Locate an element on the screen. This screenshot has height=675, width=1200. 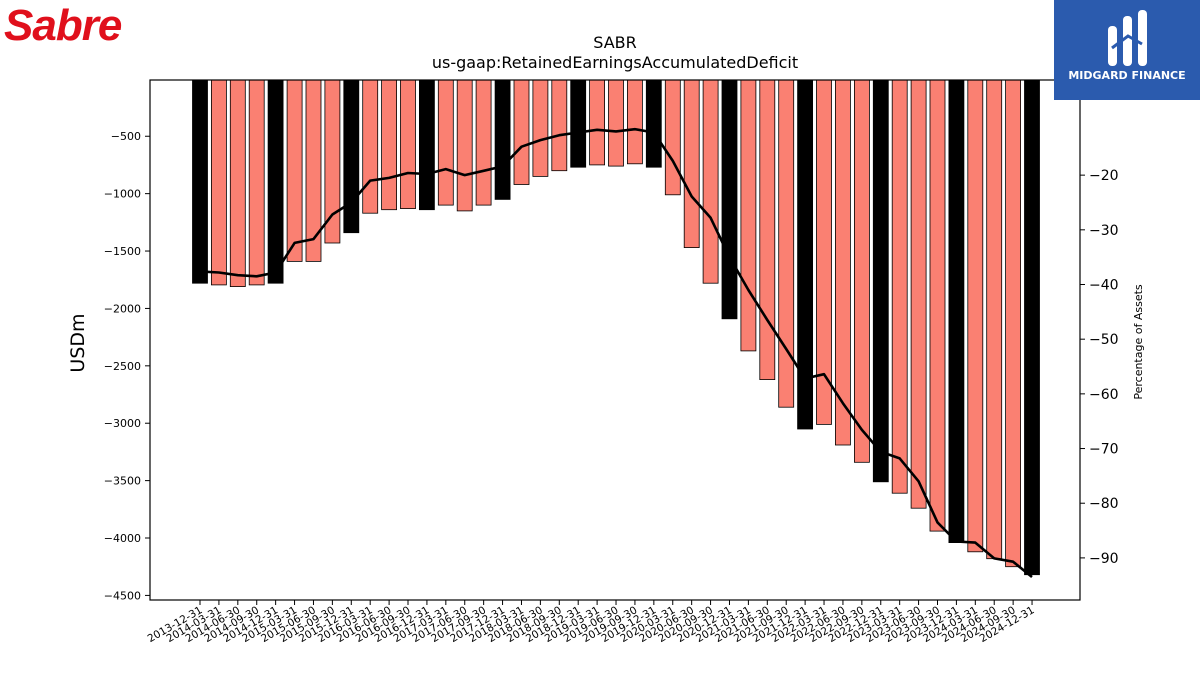
sabre-wordmark: Sabre is located at coordinates (63, 25).